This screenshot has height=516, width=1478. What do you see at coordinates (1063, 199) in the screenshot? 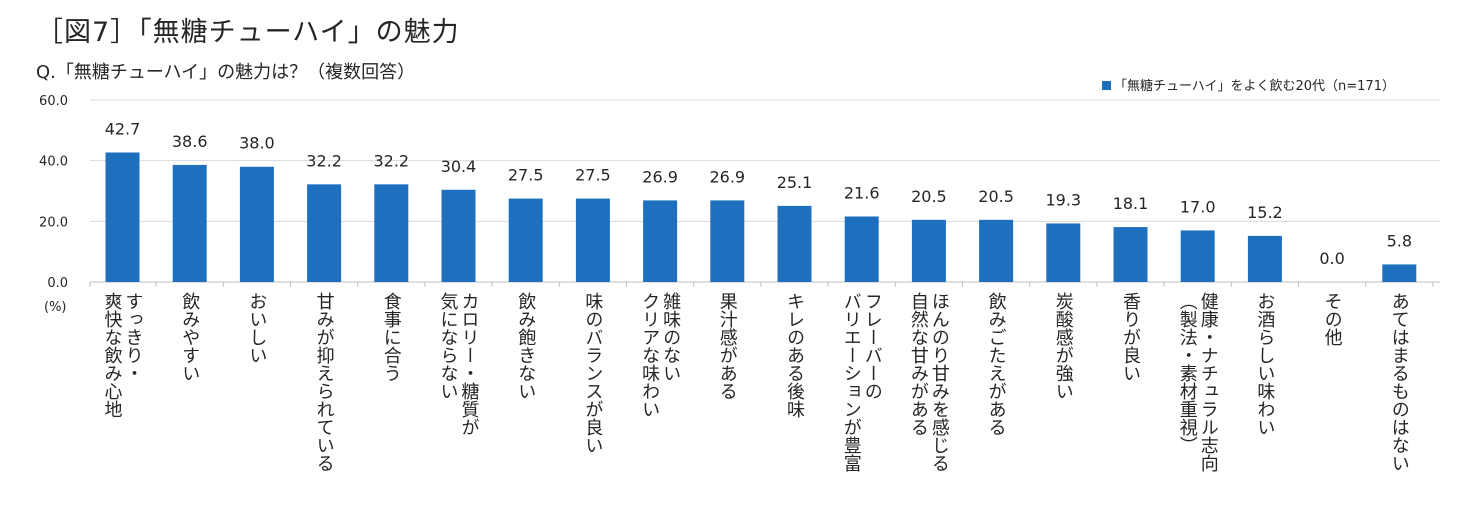
I see `data-label: 19.3` at bounding box center [1063, 199].